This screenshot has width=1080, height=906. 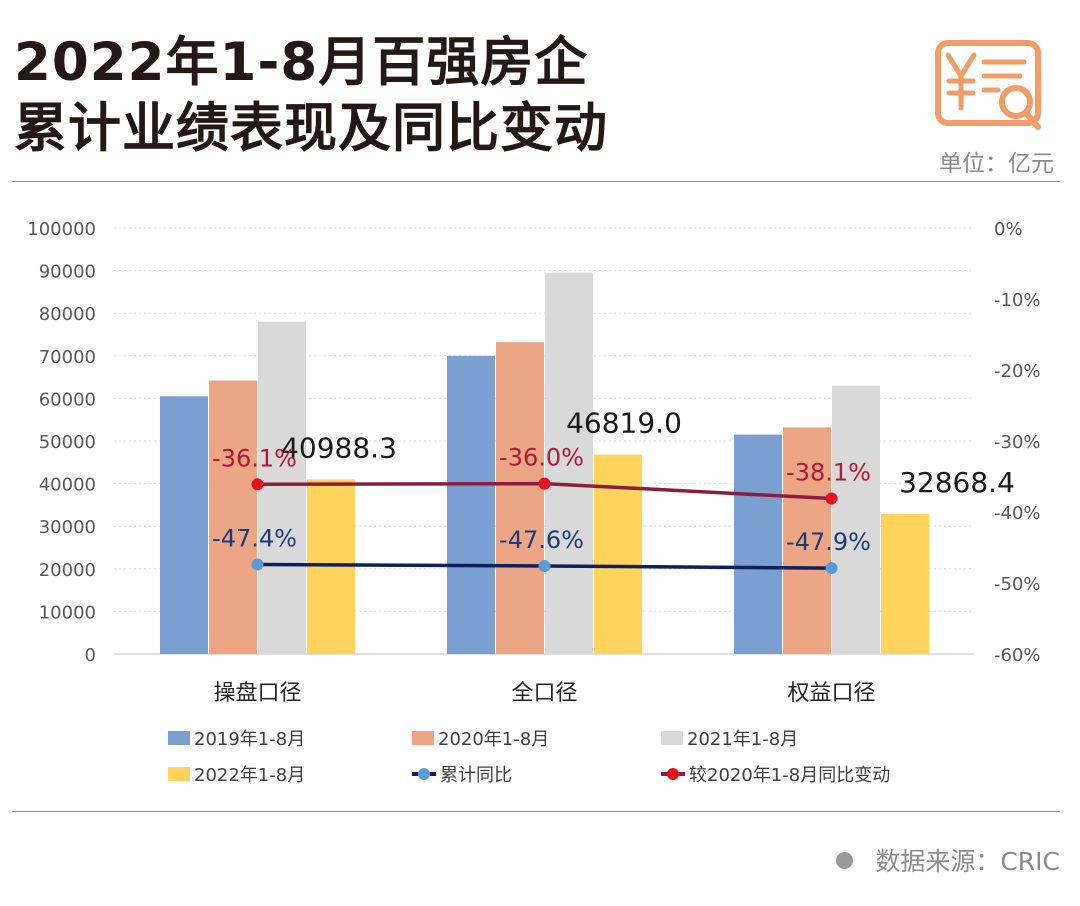 I want to click on bullet-icon, so click(x=845, y=860).